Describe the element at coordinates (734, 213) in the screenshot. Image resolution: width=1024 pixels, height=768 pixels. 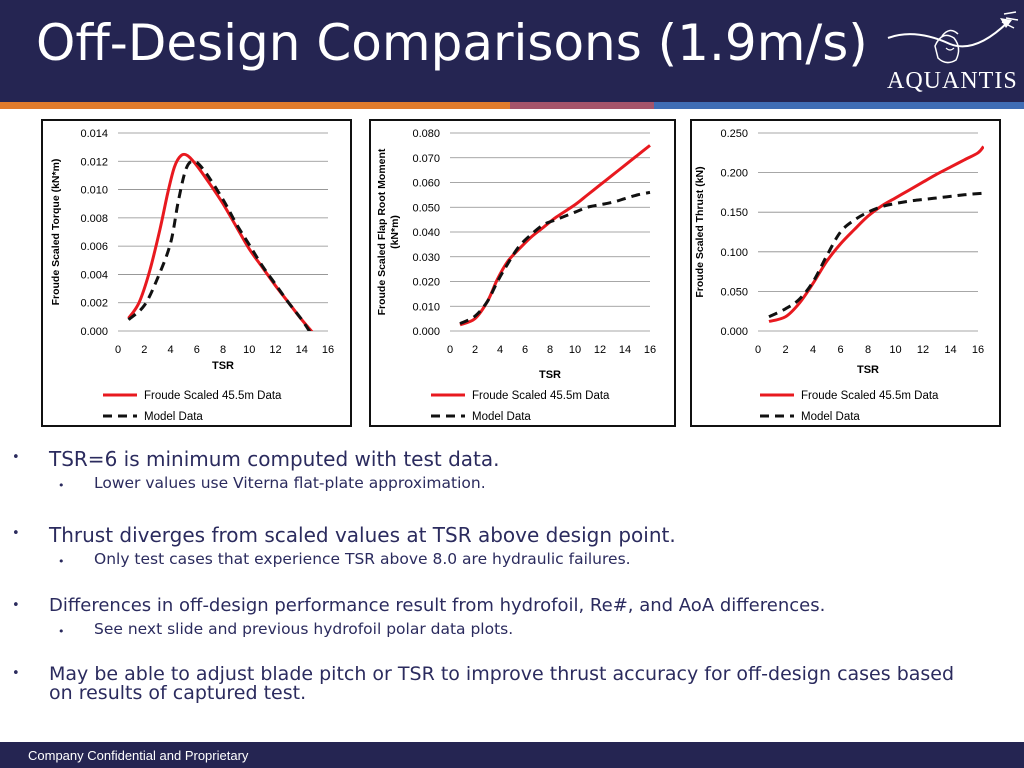
I see `y-tick-label: 0.150` at that location.